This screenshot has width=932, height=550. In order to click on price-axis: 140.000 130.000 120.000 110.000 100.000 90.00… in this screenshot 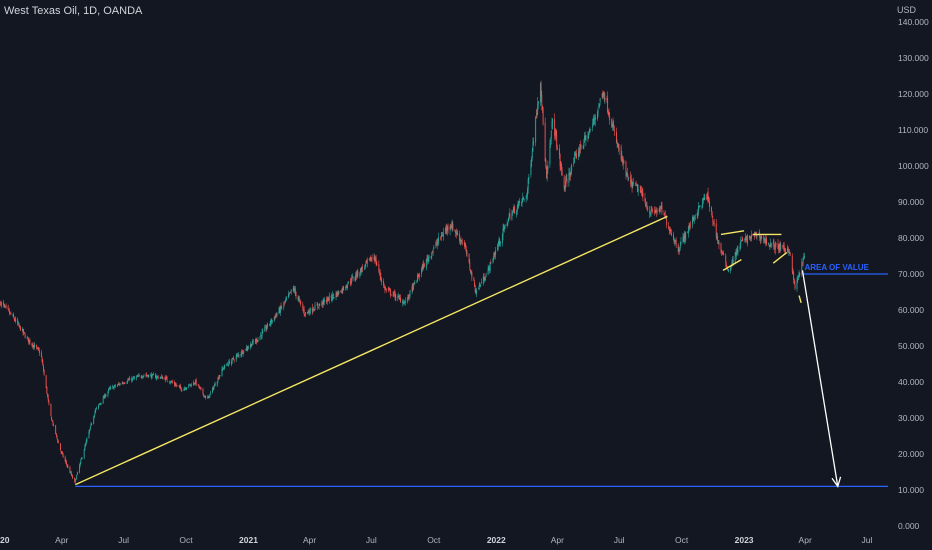, I will do `click(913, 274)`.